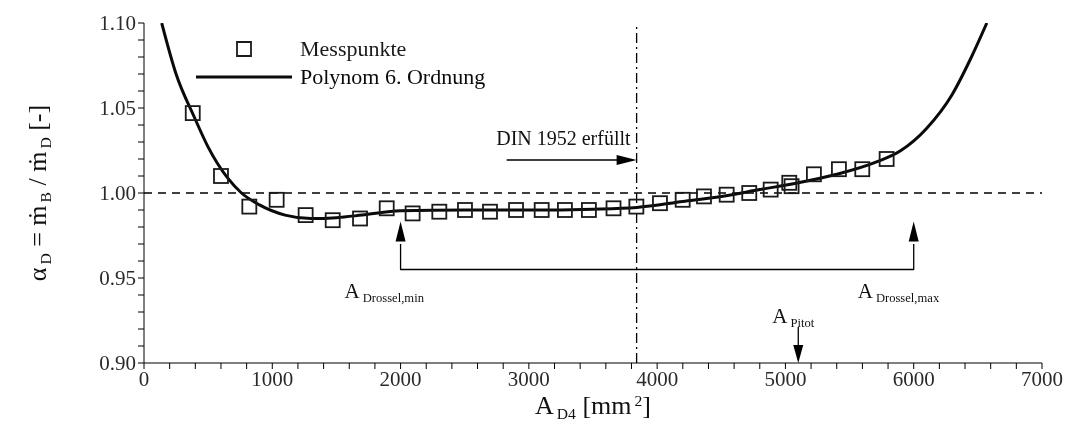 This screenshot has height=428, width=1073. What do you see at coordinates (898, 291) in the screenshot?
I see `annotation: A$_{Drossel,max}$` at bounding box center [898, 291].